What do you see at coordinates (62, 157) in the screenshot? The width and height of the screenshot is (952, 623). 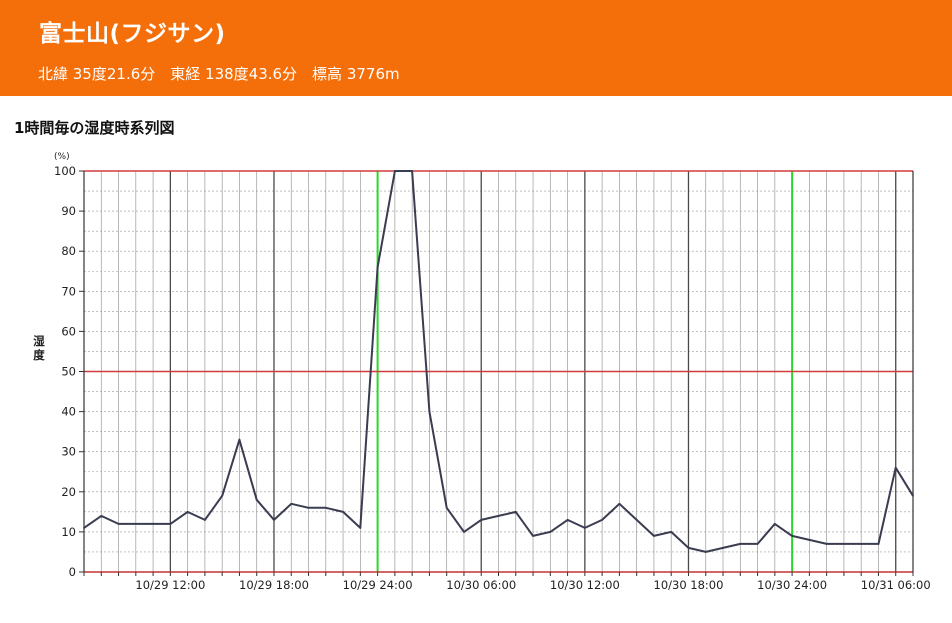 I see `y-unit-label: (%)` at bounding box center [62, 157].